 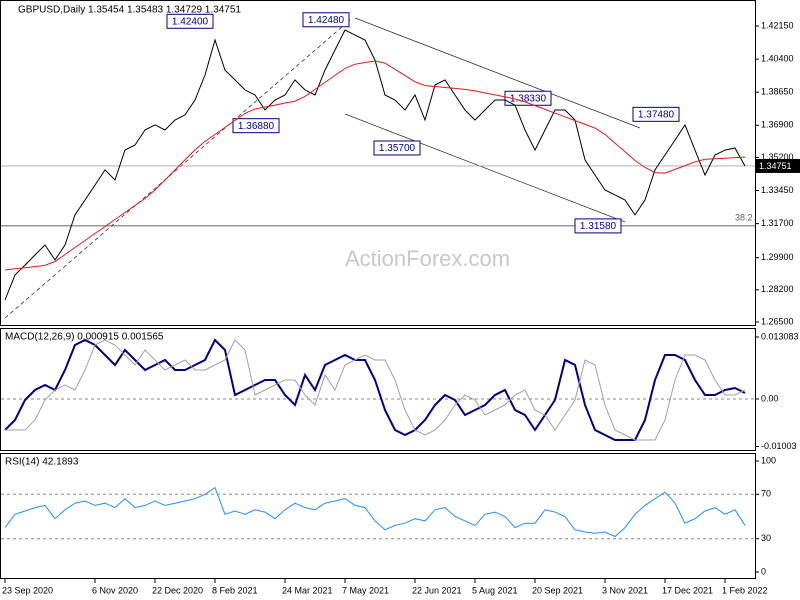 I want to click on last-price-label: 1.34751, so click(x=775, y=166).